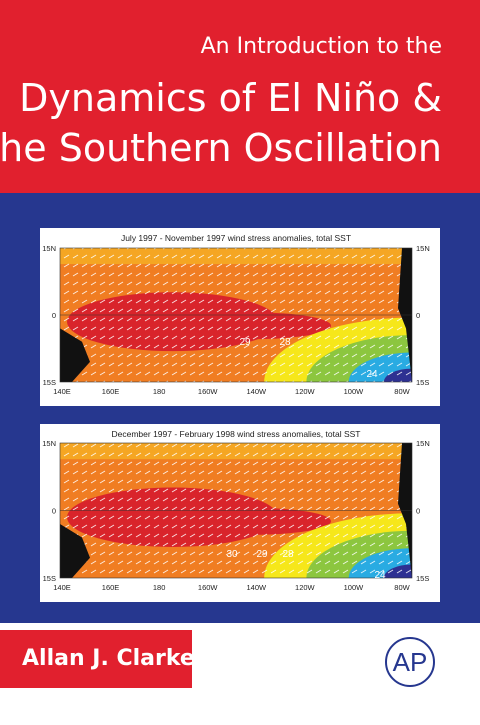 This screenshot has height=725, width=480. Describe the element at coordinates (221, 148) in the screenshot. I see `title-line: the Southern Oscillation` at that location.